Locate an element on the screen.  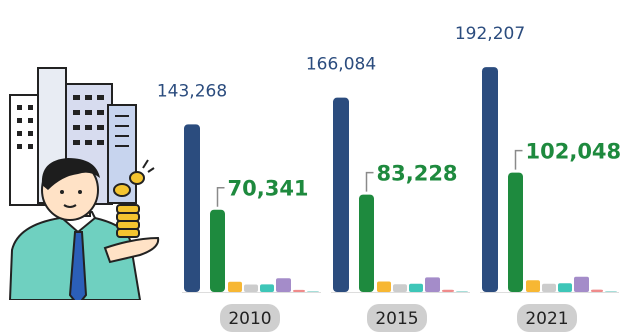
category-label-2015: 2015 is located at coordinates (396, 319).